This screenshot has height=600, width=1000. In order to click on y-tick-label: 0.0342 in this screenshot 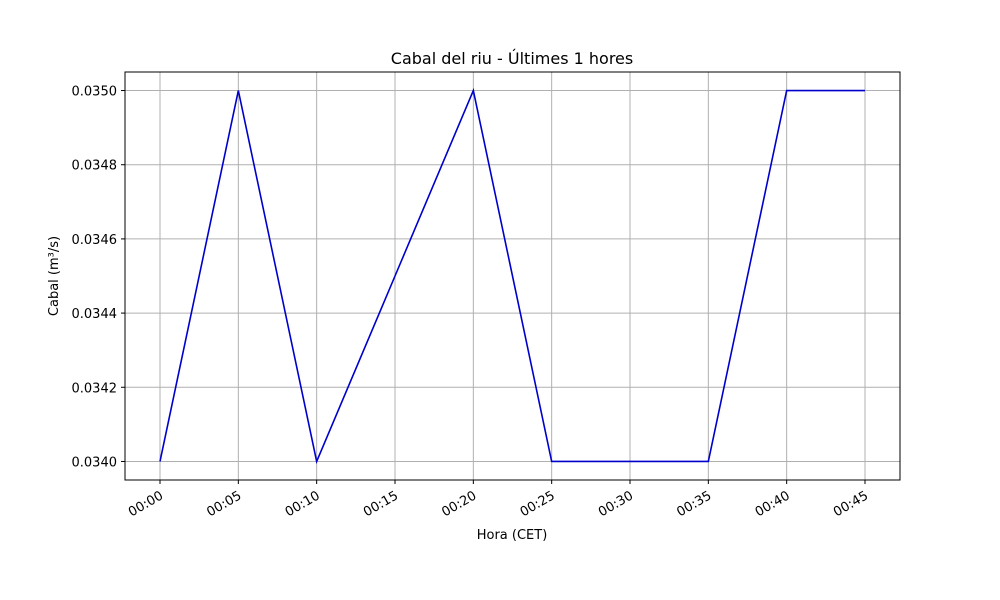, I will do `click(95, 388)`.